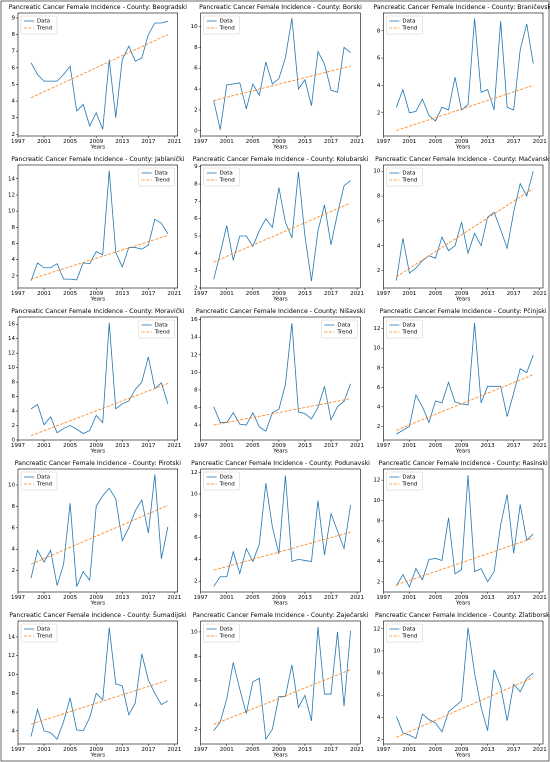  I want to click on y-tick-label: 3, so click(14, 118).